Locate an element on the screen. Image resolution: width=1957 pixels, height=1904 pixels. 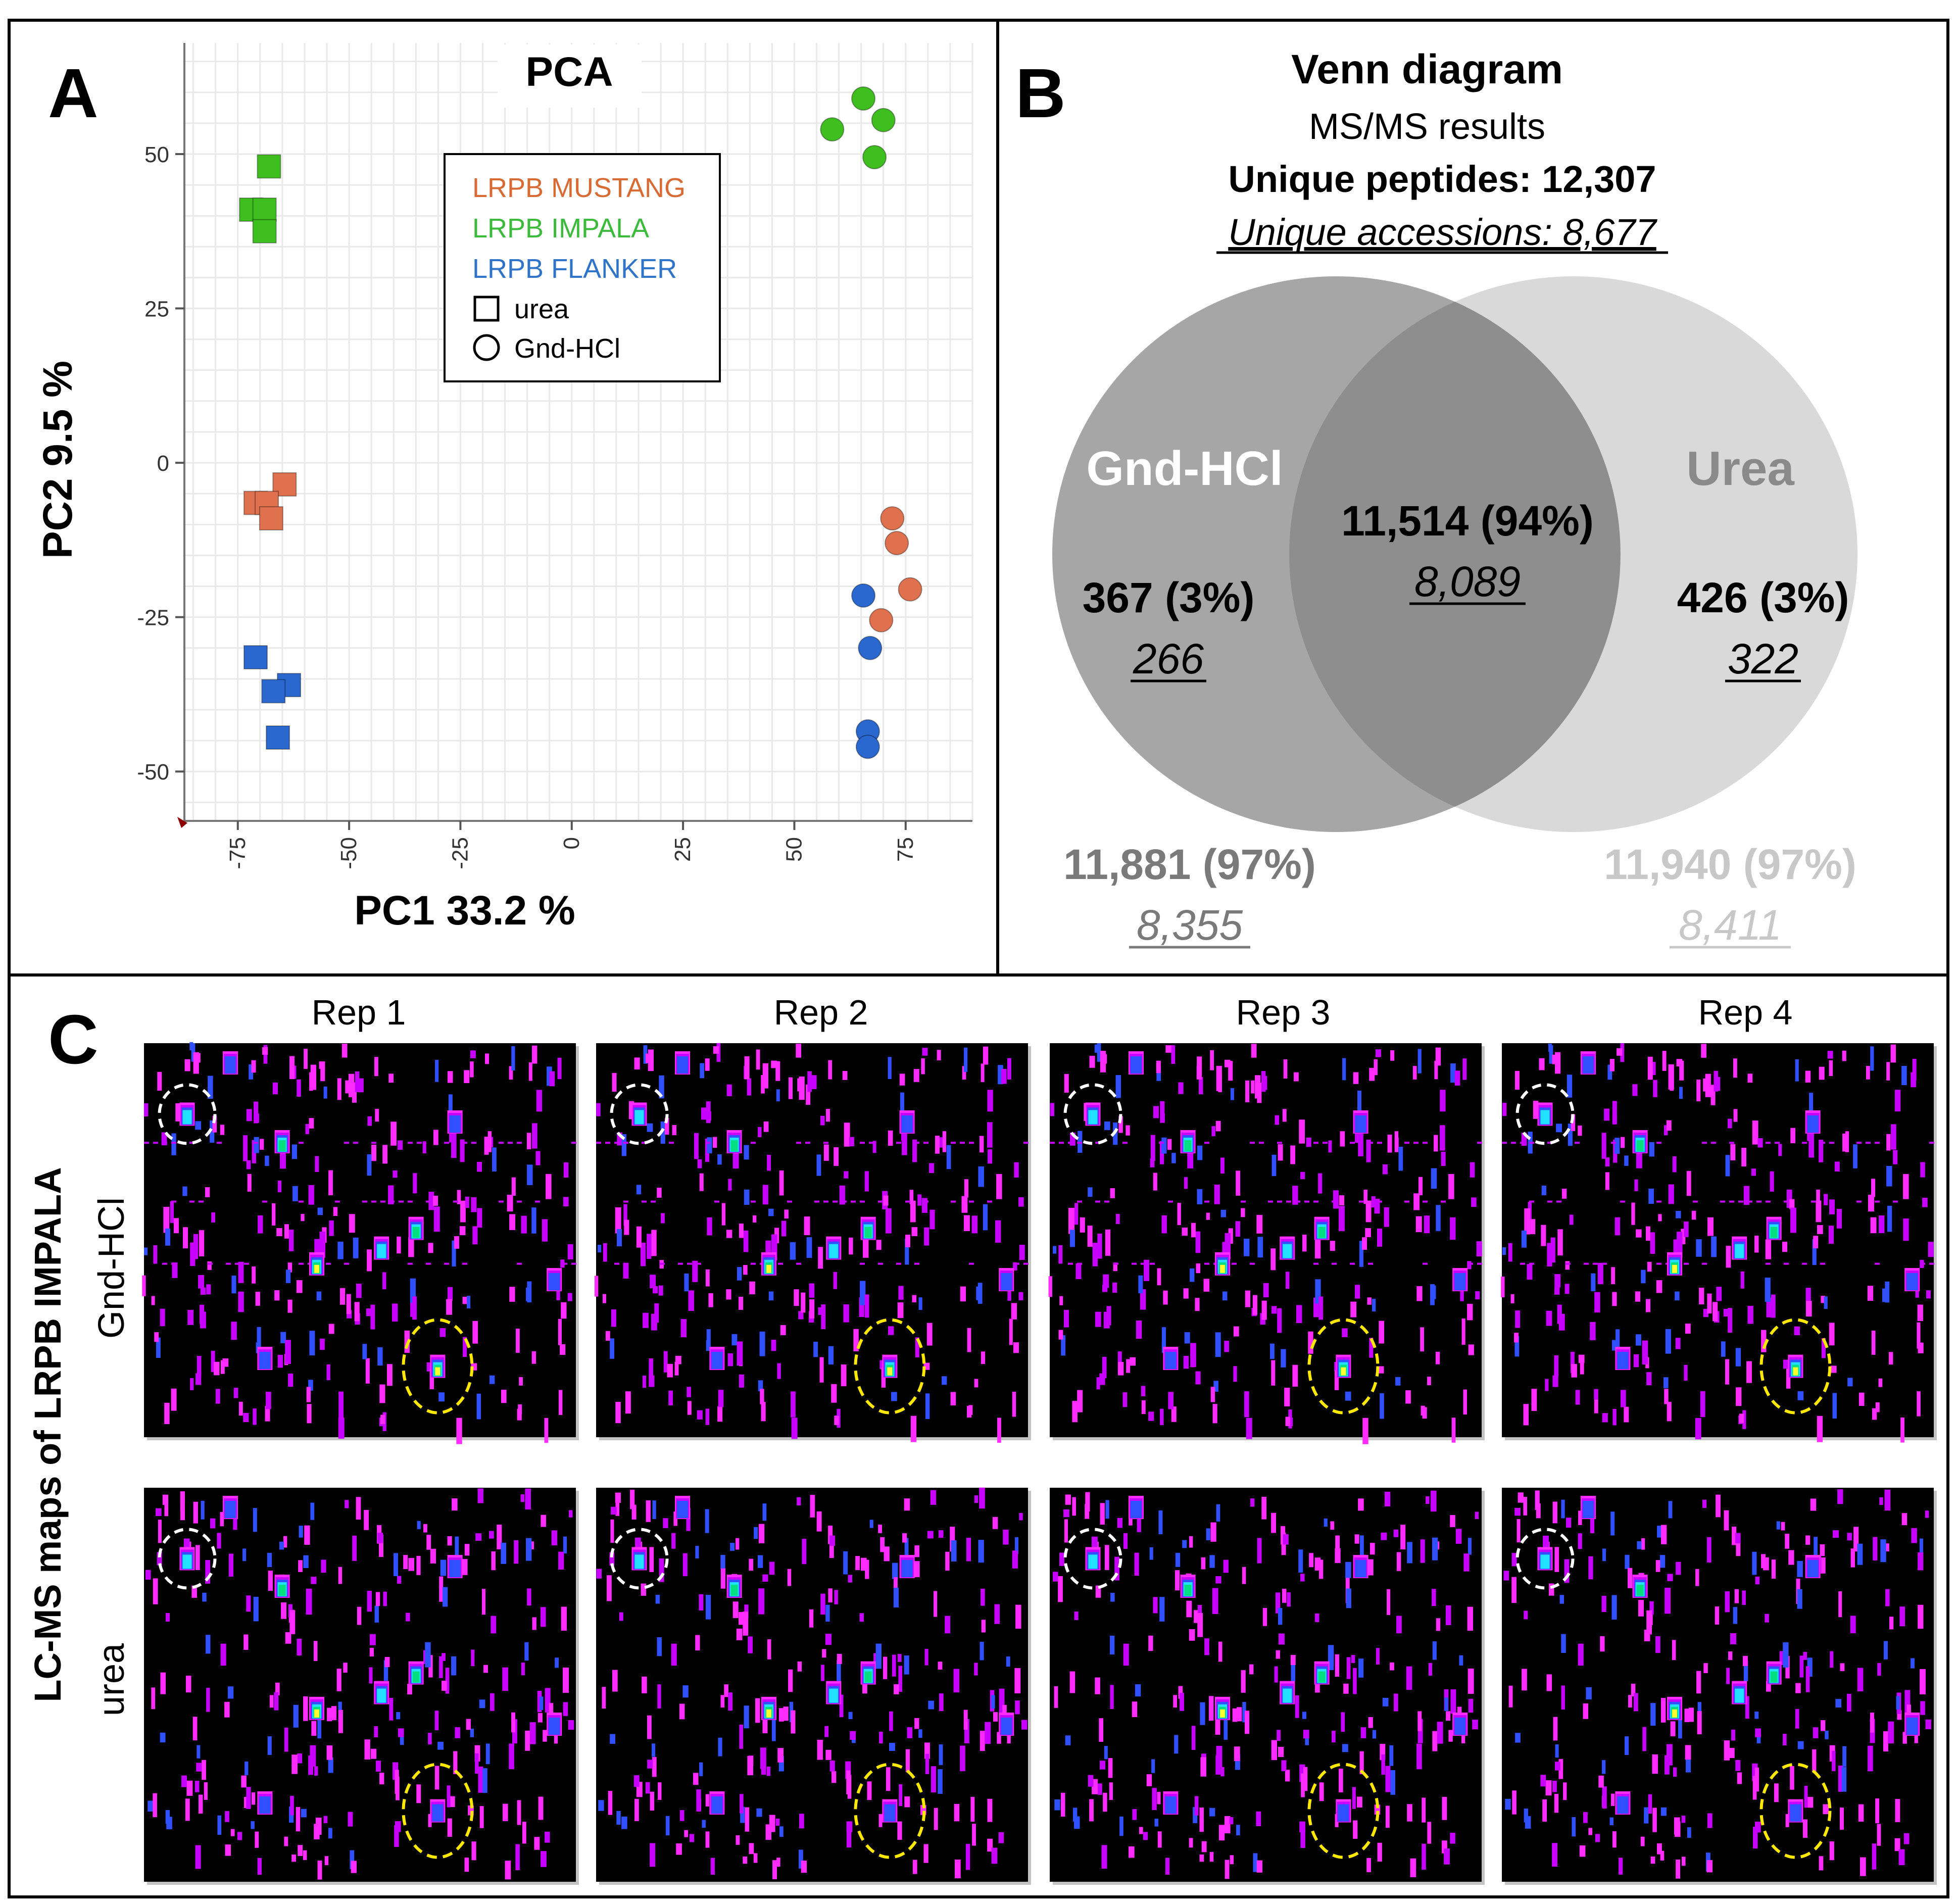
x-tick-label: -50 is located at coordinates (348, 853).